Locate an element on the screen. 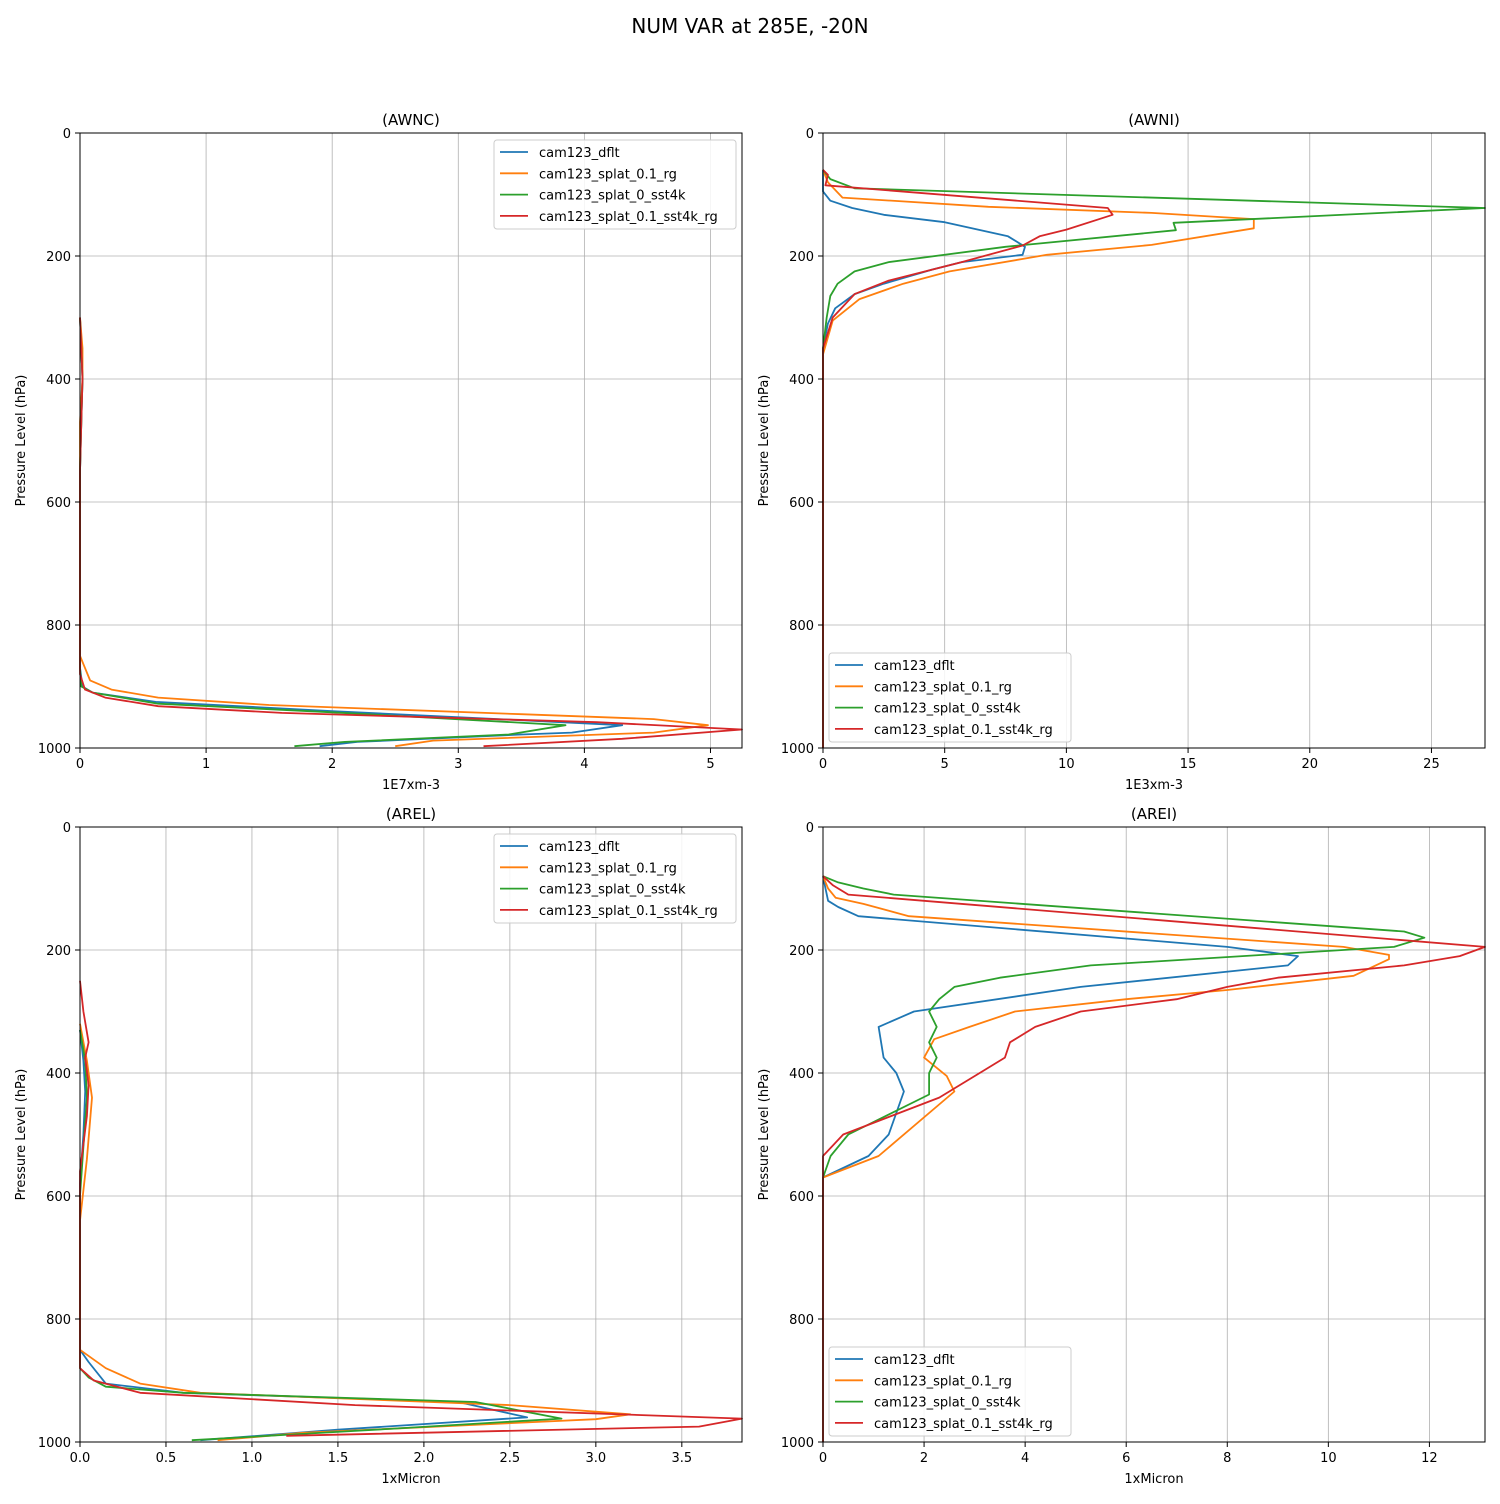  subplot-title: (AWNI) is located at coordinates (1154, 120).